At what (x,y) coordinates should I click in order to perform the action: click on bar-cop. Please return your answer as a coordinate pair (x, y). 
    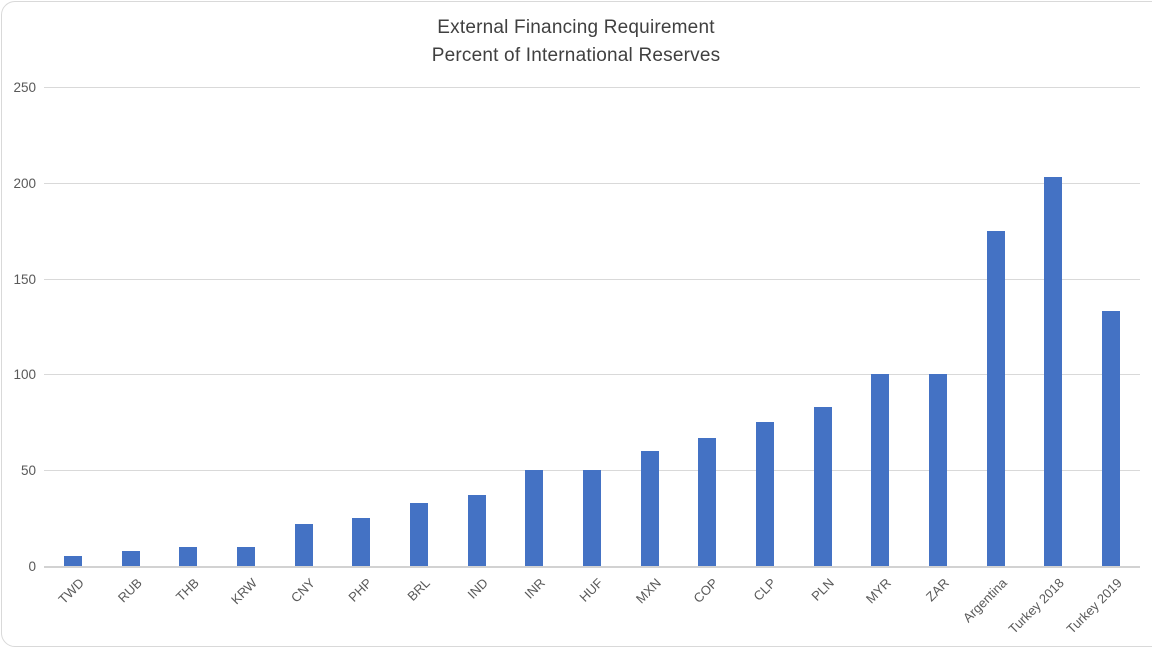
    Looking at the image, I should click on (707, 502).